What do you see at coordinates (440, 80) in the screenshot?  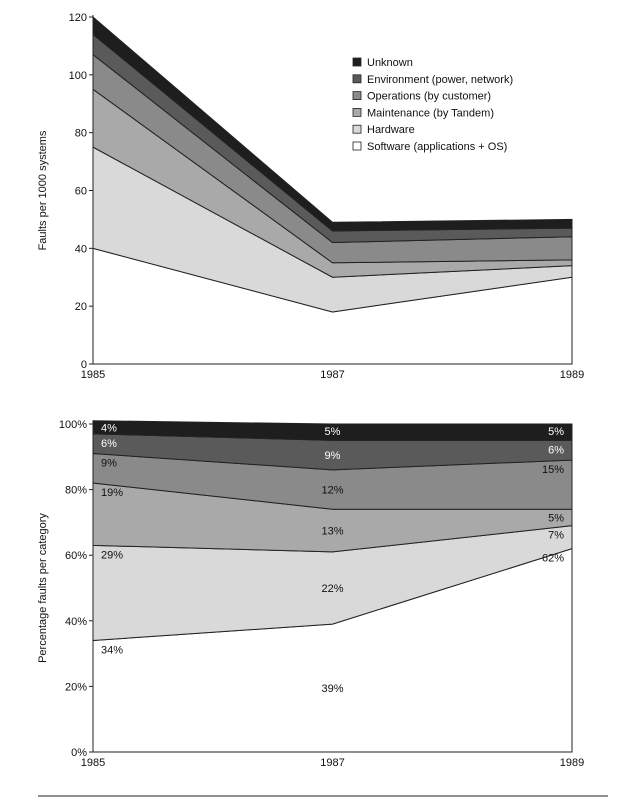 I see `legend-label: Environment (power, network)` at bounding box center [440, 80].